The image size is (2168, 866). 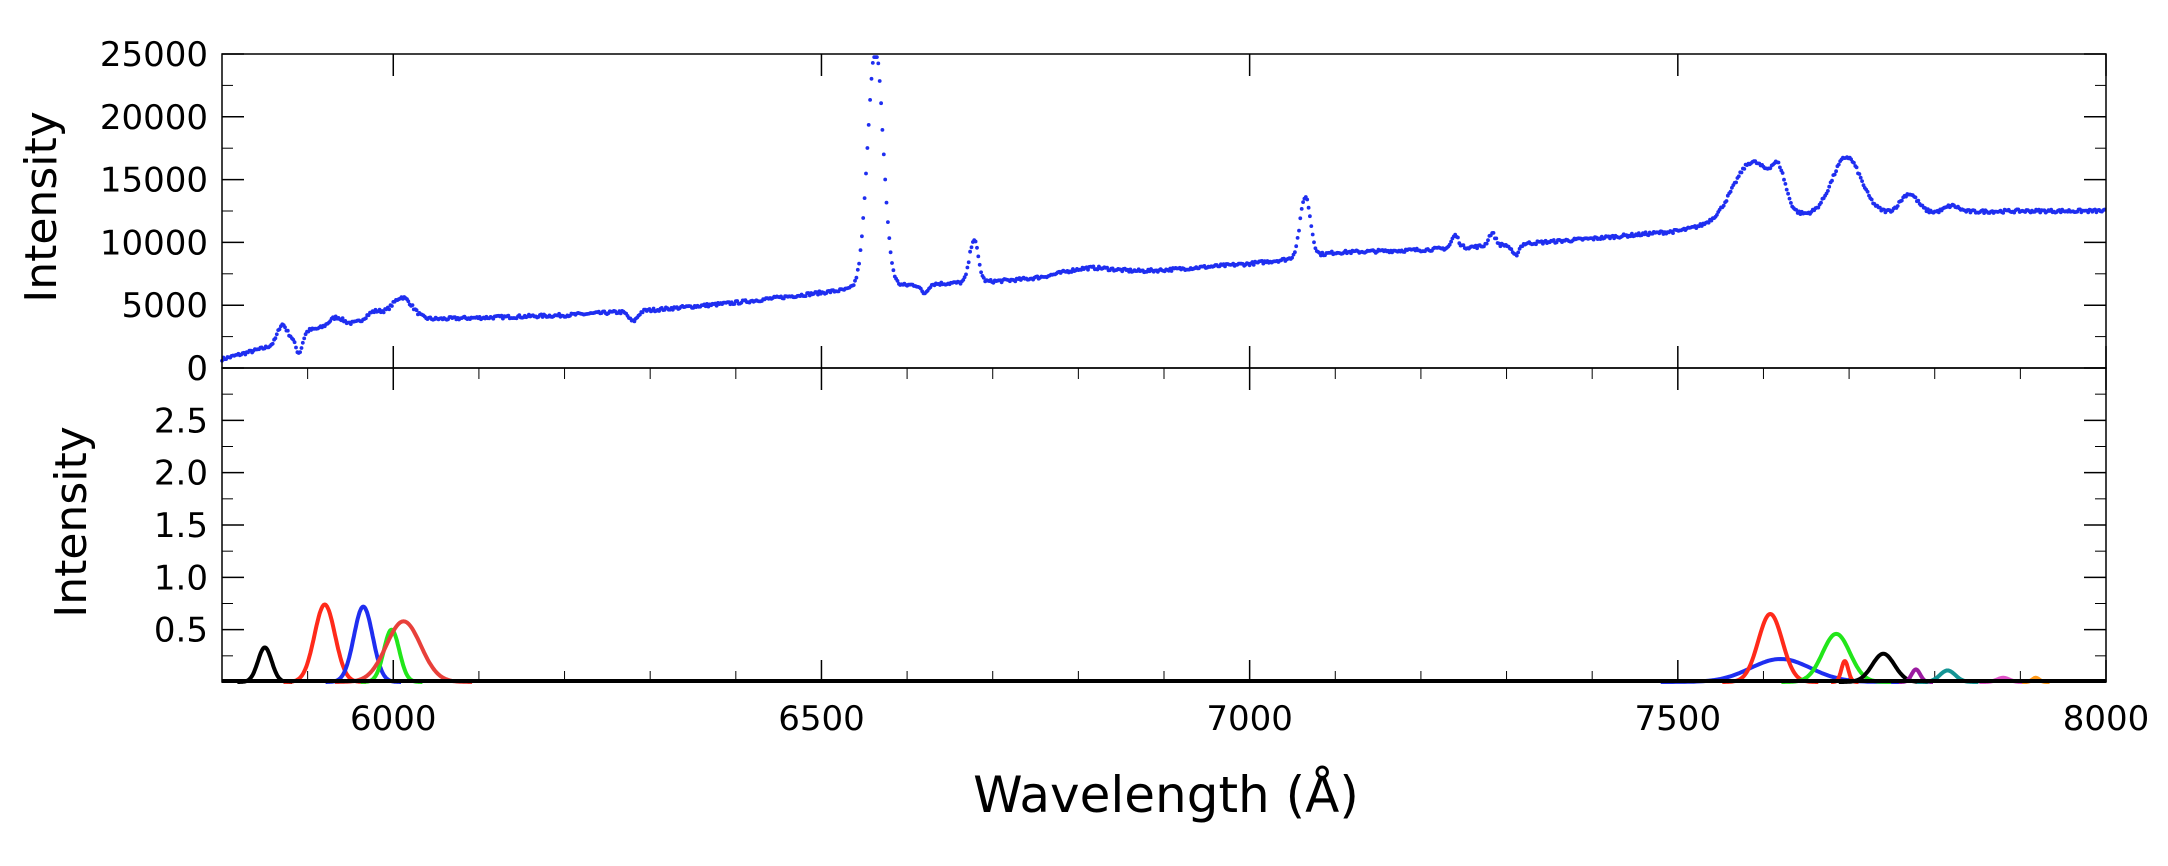 What do you see at coordinates (197, 369) in the screenshot?
I see `top-y-tick-label: 0` at bounding box center [197, 369].